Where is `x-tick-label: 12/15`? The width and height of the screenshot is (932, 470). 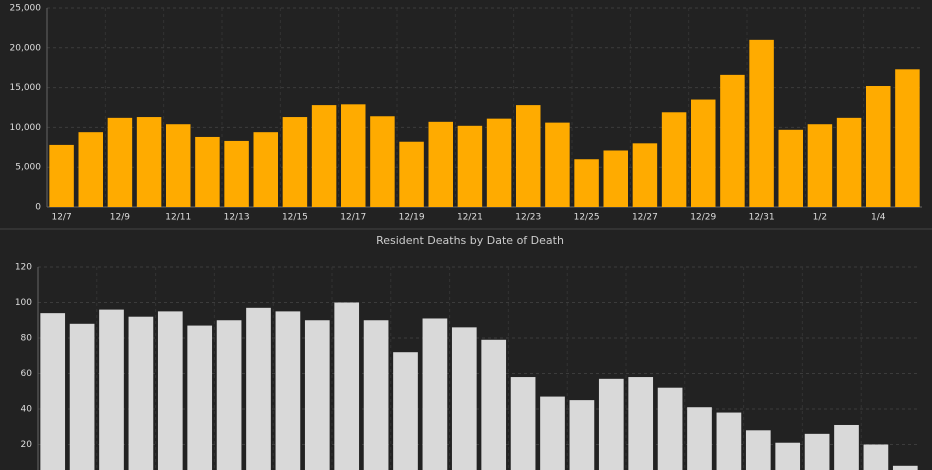
x-tick-label: 12/15 is located at coordinates (295, 218).